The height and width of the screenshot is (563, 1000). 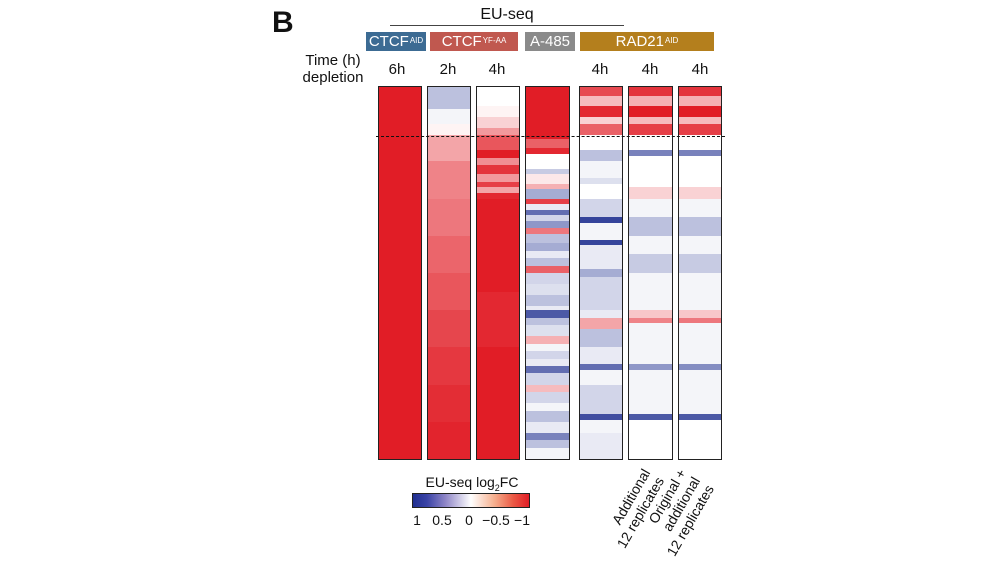 What do you see at coordinates (550, 136) in the screenshot?
I see `cutoff-dashed-line` at bounding box center [550, 136].